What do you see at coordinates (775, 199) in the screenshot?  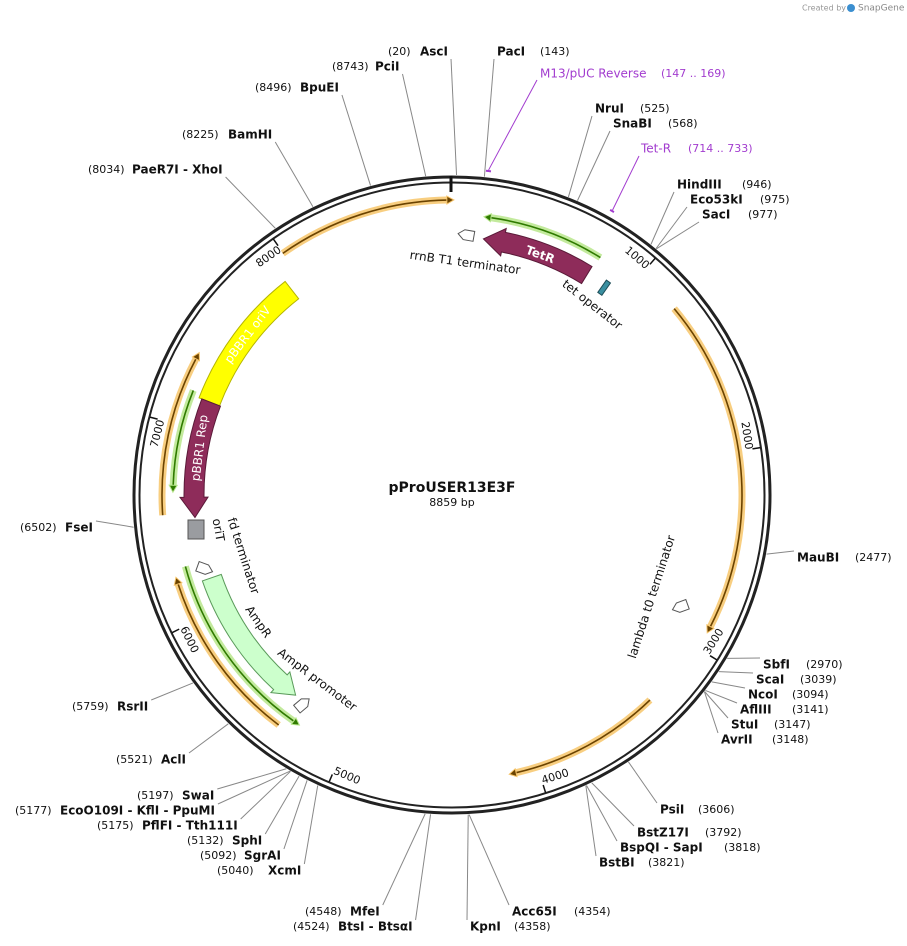 I see `site-position: (975)` at bounding box center [775, 199].